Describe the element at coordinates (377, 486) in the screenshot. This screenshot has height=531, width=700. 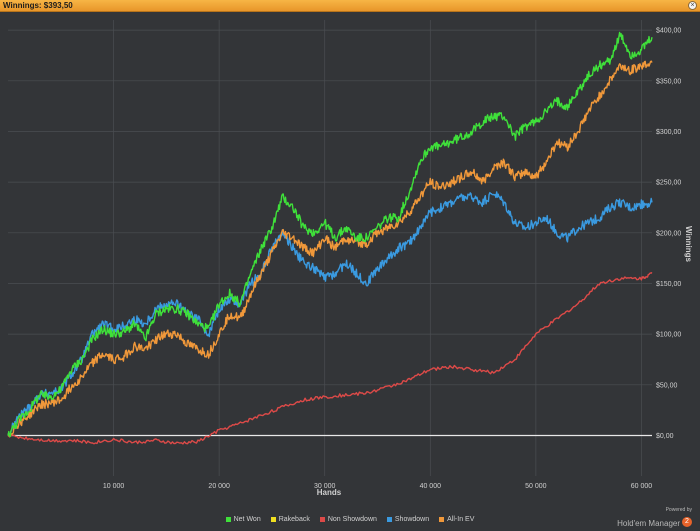
I see `x-axis-ticks: 10 000 20 000 30 000 40 000 50 000 60 000` at that location.